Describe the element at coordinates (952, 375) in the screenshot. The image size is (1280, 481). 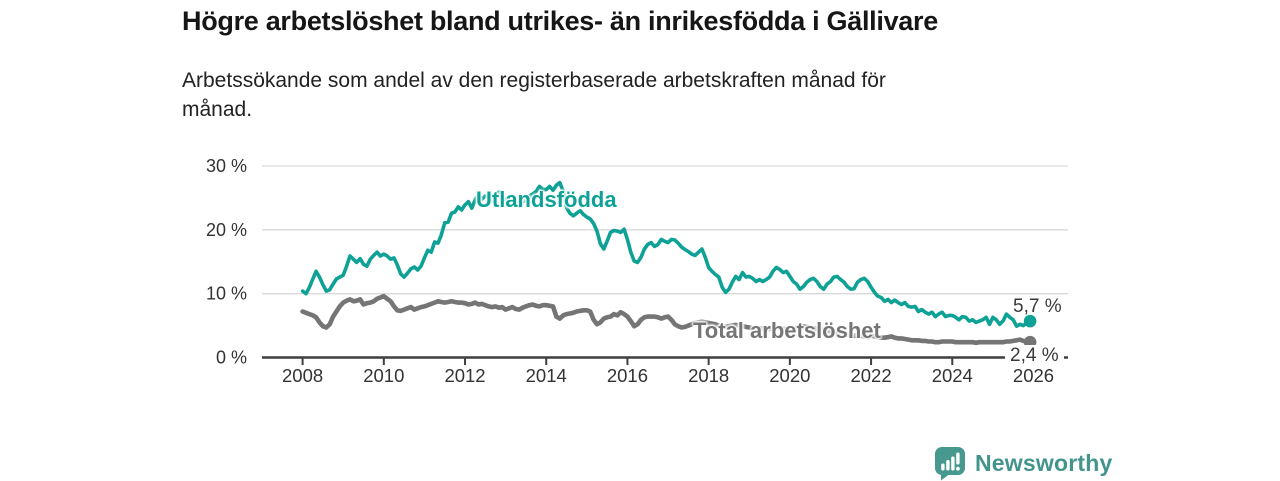
I see `x-tick-label-2024: 2024` at that location.